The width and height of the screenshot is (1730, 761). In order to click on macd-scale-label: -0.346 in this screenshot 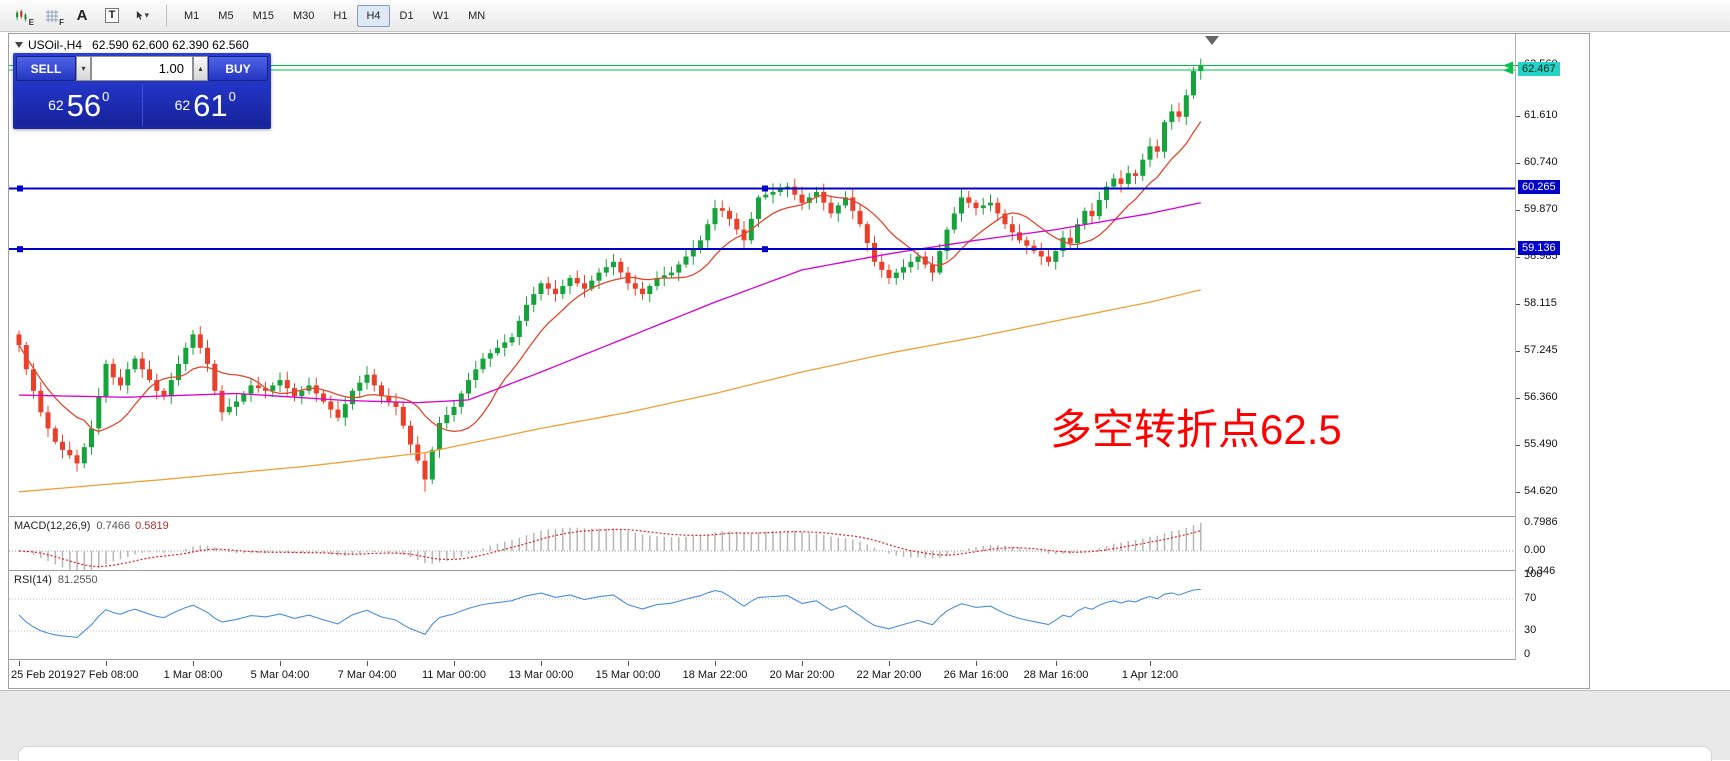, I will do `click(1540, 571)`.